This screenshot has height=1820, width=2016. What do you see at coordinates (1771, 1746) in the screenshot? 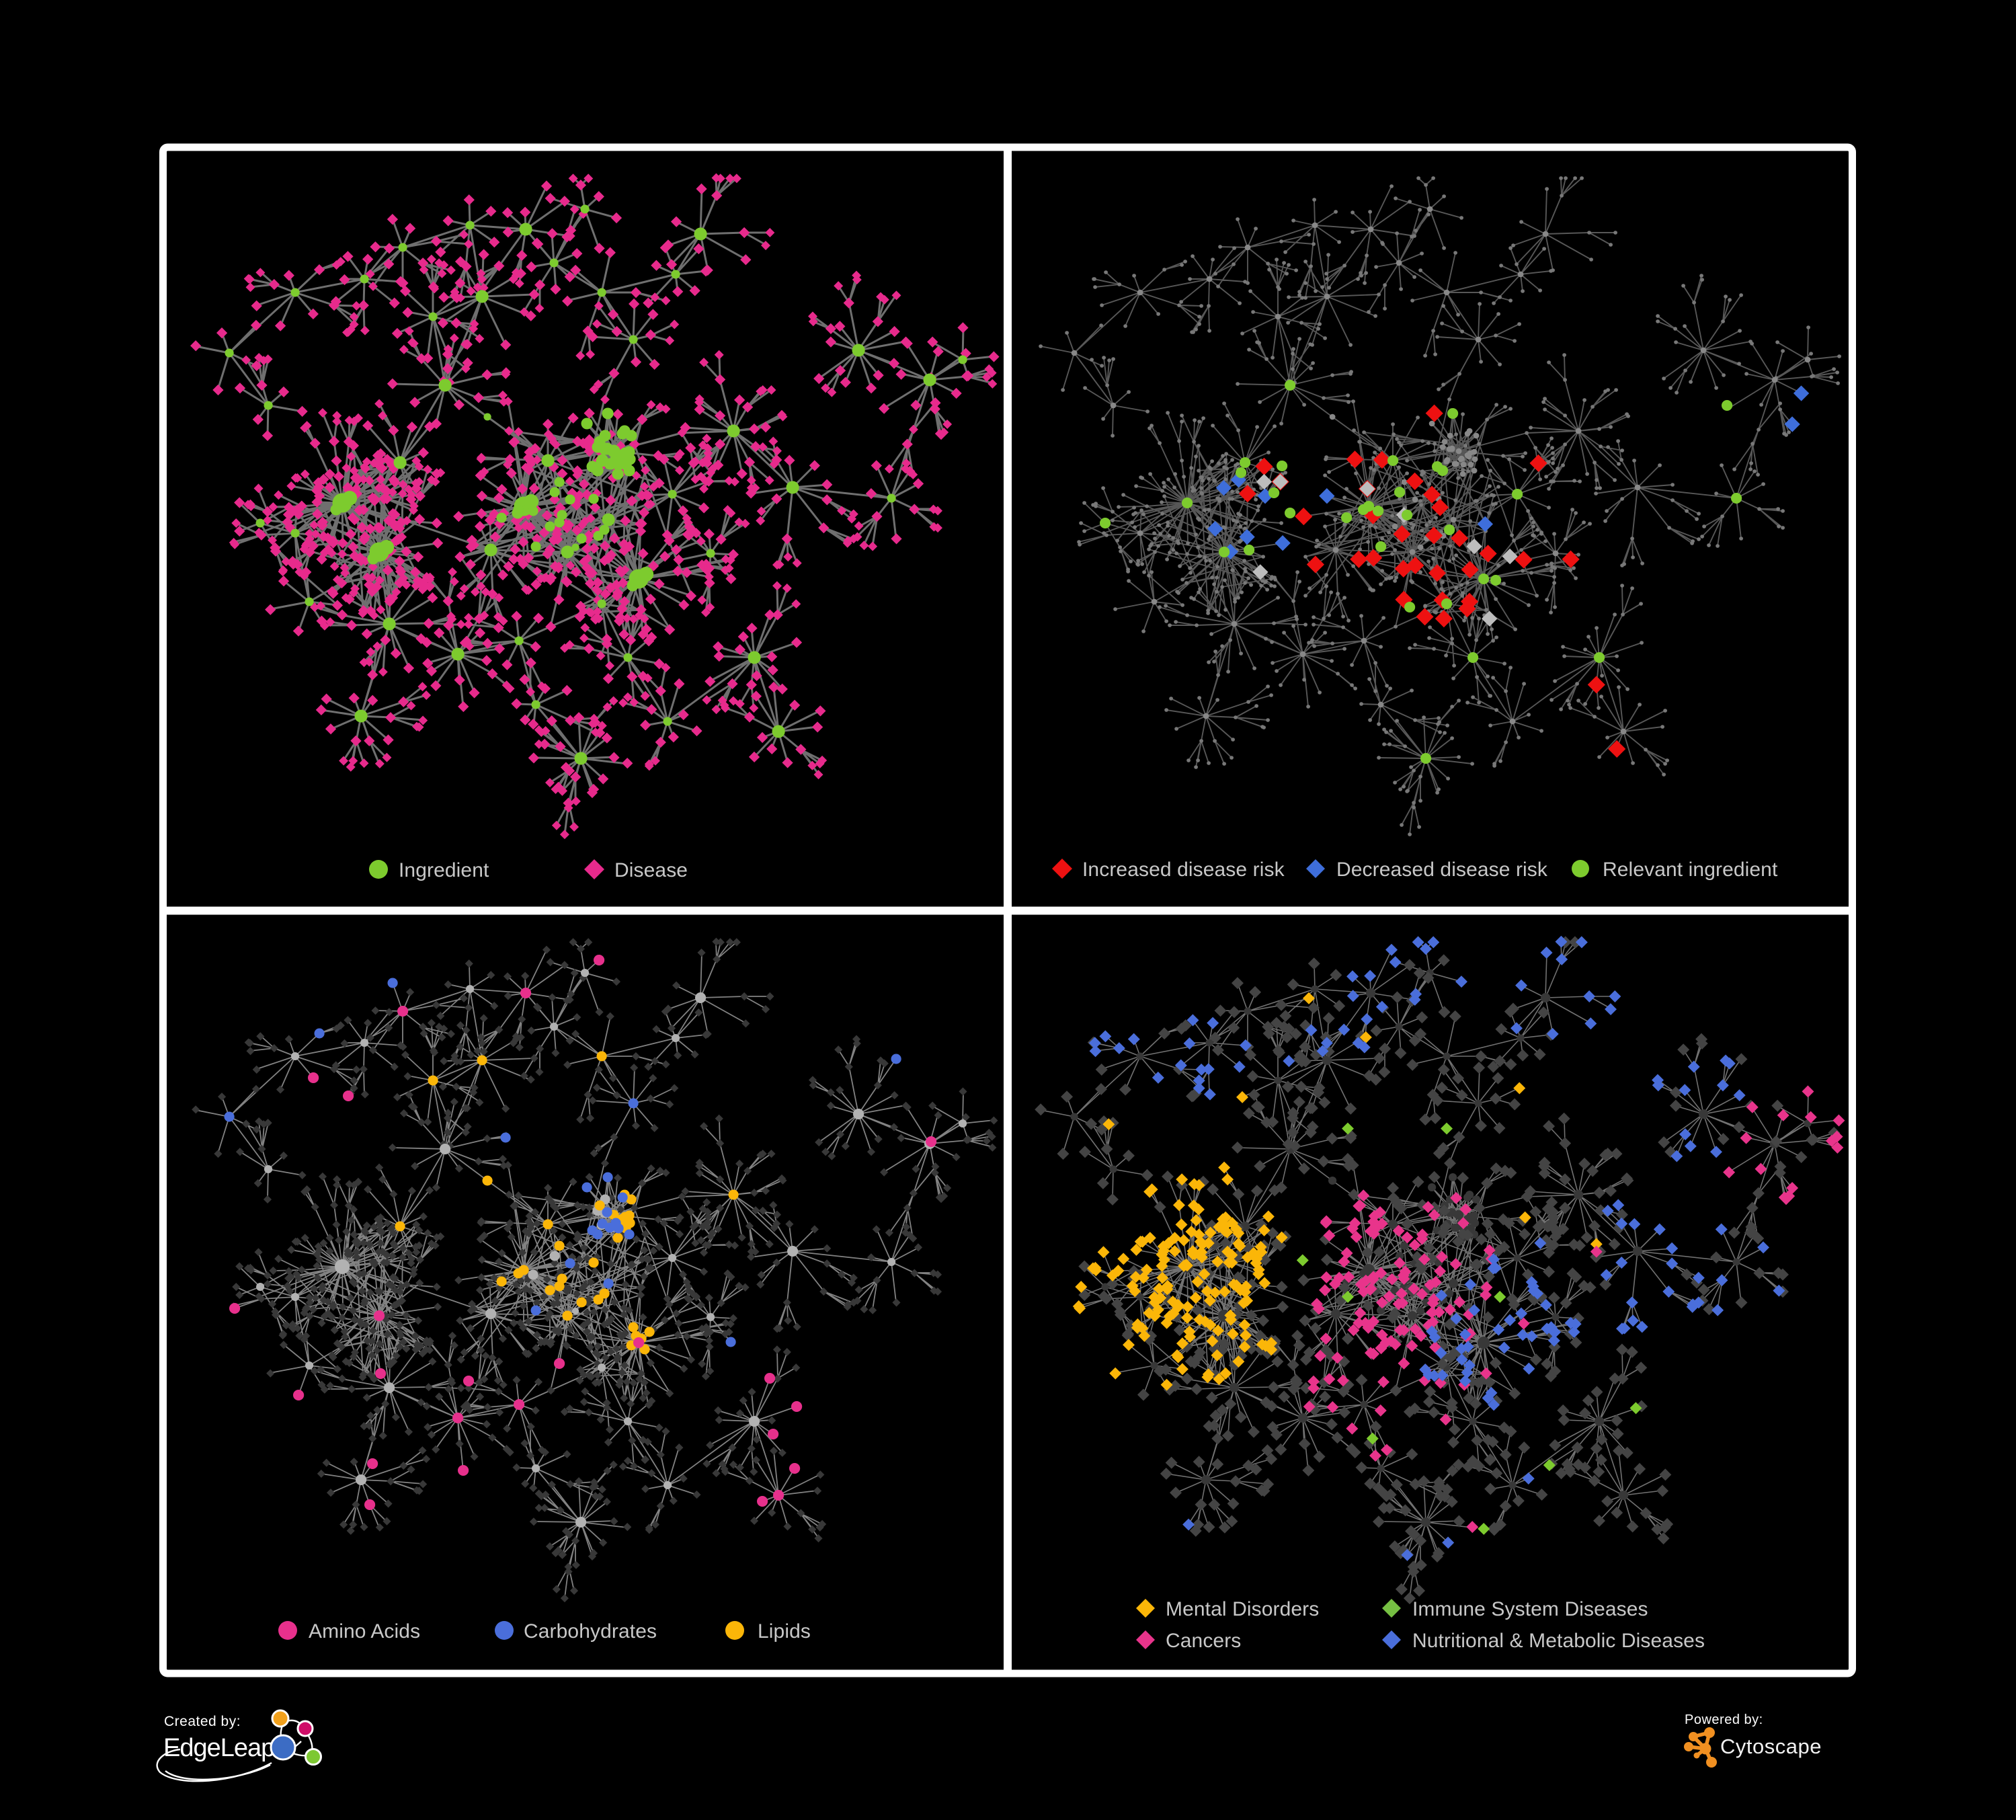
I see `svg-text: Cytoscape` at bounding box center [1771, 1746].